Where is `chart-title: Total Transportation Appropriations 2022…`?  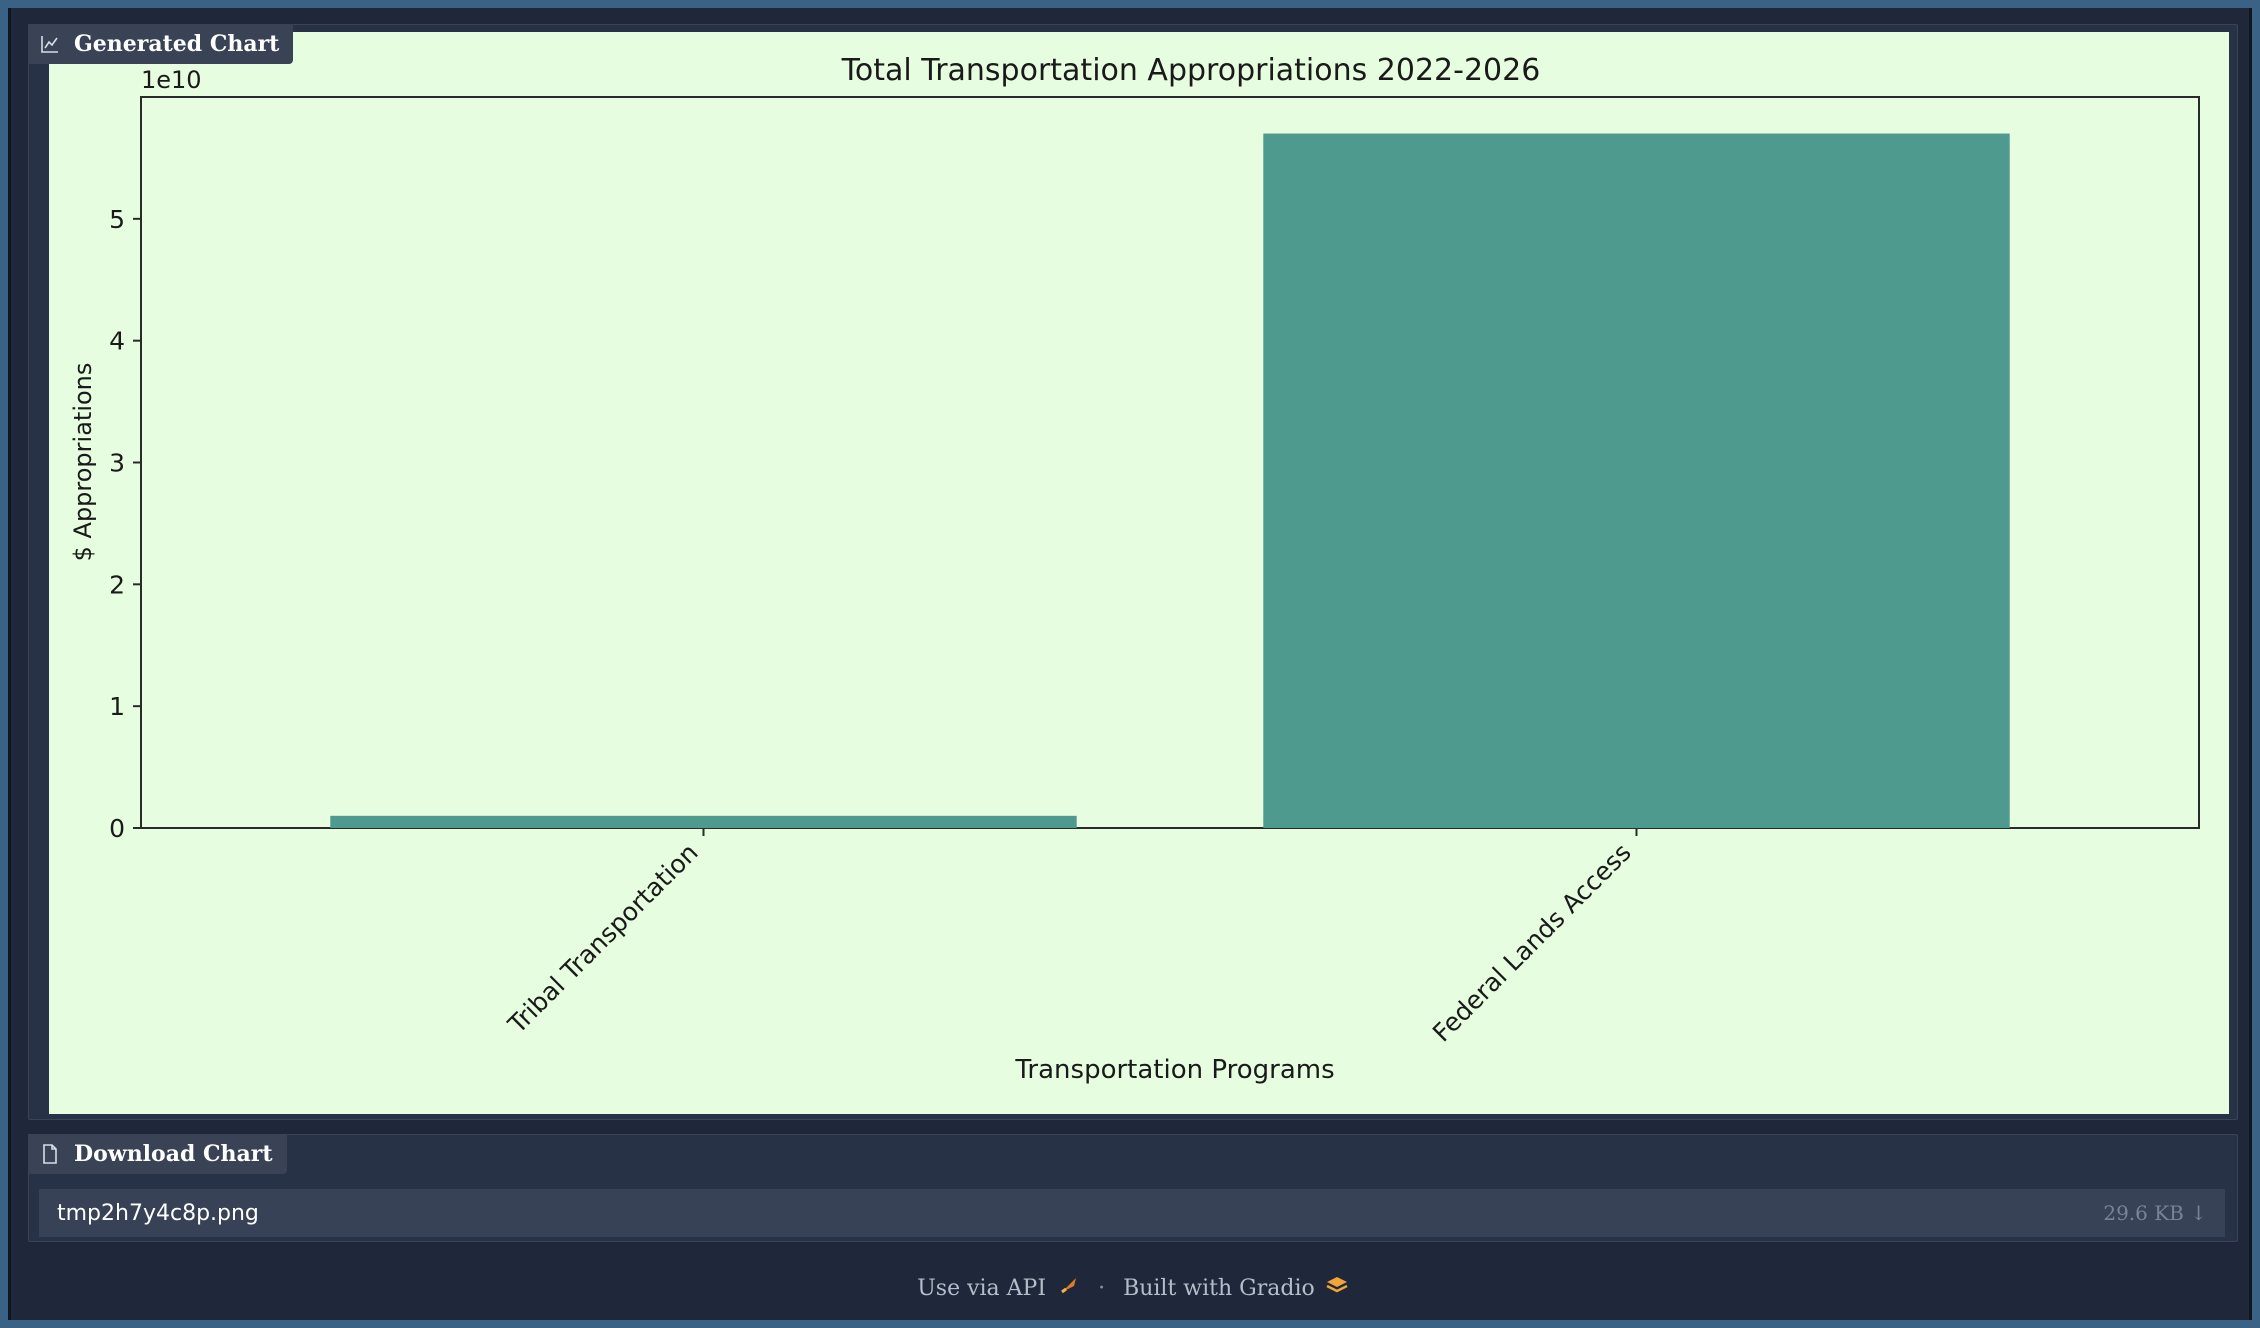 chart-title: Total Transportation Appropriations 2022… is located at coordinates (1191, 70).